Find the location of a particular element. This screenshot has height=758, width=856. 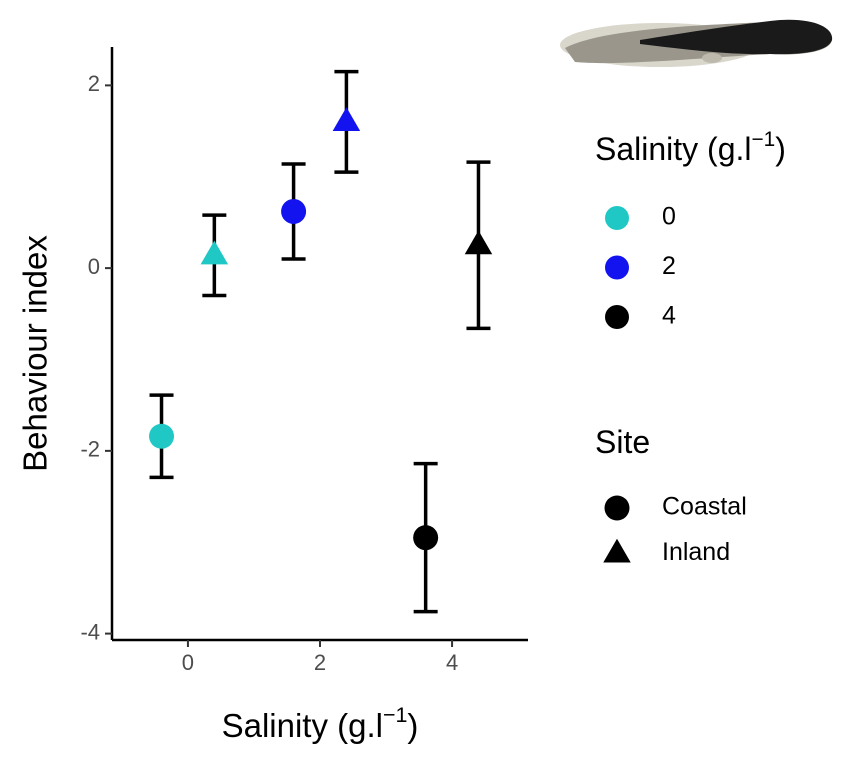

legend-title: Site is located at coordinates (622, 442).